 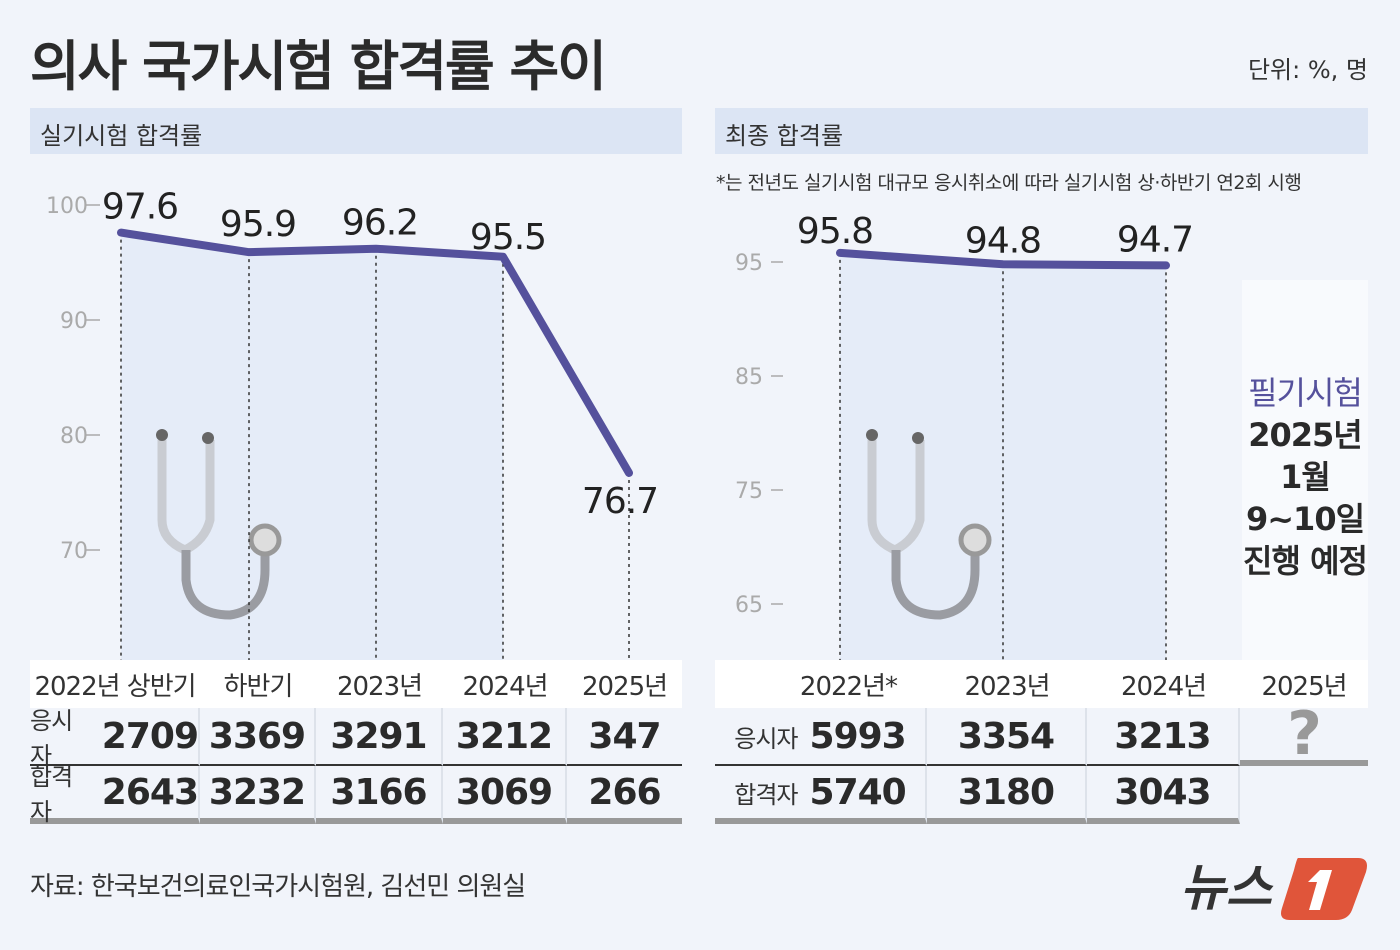 I want to click on unknown-placeholder: ?, so click(x=1304, y=734).